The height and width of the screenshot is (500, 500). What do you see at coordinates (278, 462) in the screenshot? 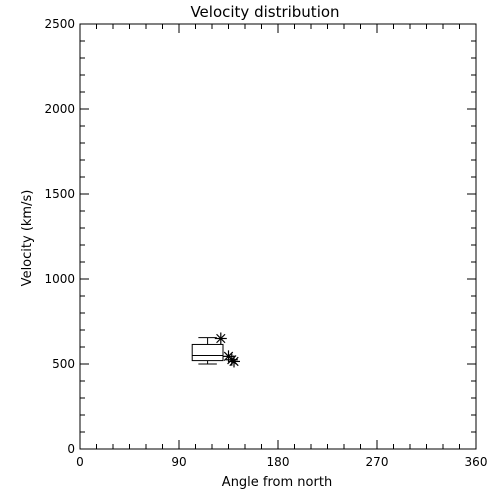
I see `x-tick-label: 180` at bounding box center [278, 462].